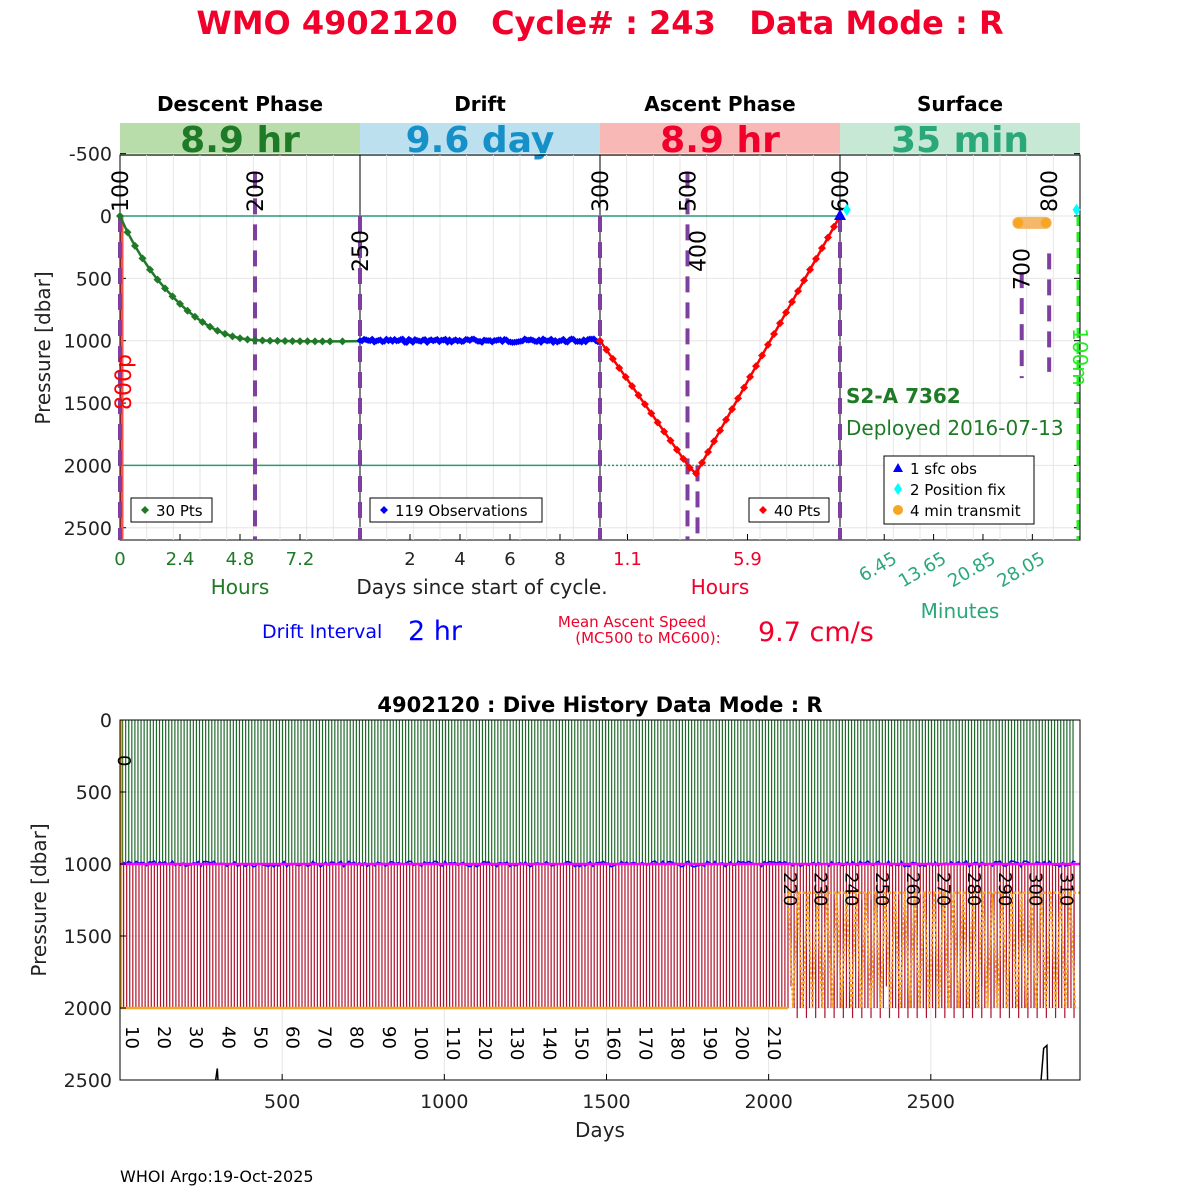  I want to click on phase-duration-drift: 9.6 day, so click(480, 140).